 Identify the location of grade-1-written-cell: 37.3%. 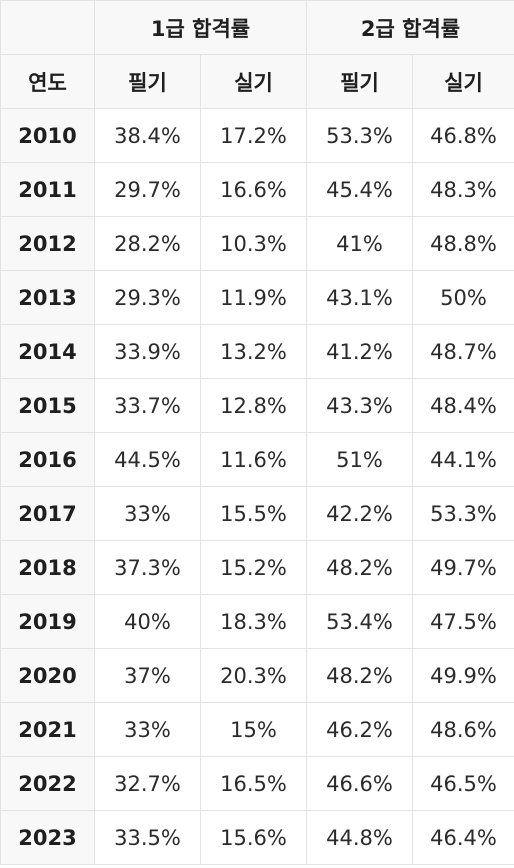
(147, 567).